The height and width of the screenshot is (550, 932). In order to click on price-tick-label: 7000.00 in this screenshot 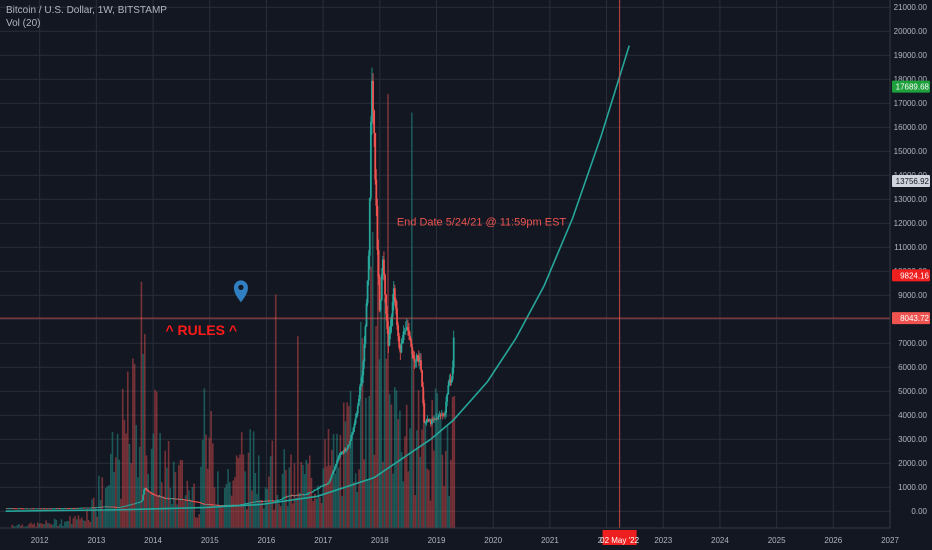, I will do `click(912, 343)`.